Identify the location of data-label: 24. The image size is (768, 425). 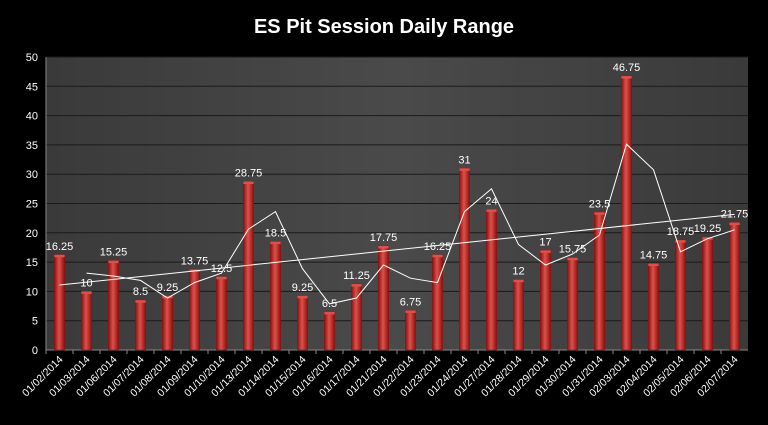
(491, 201).